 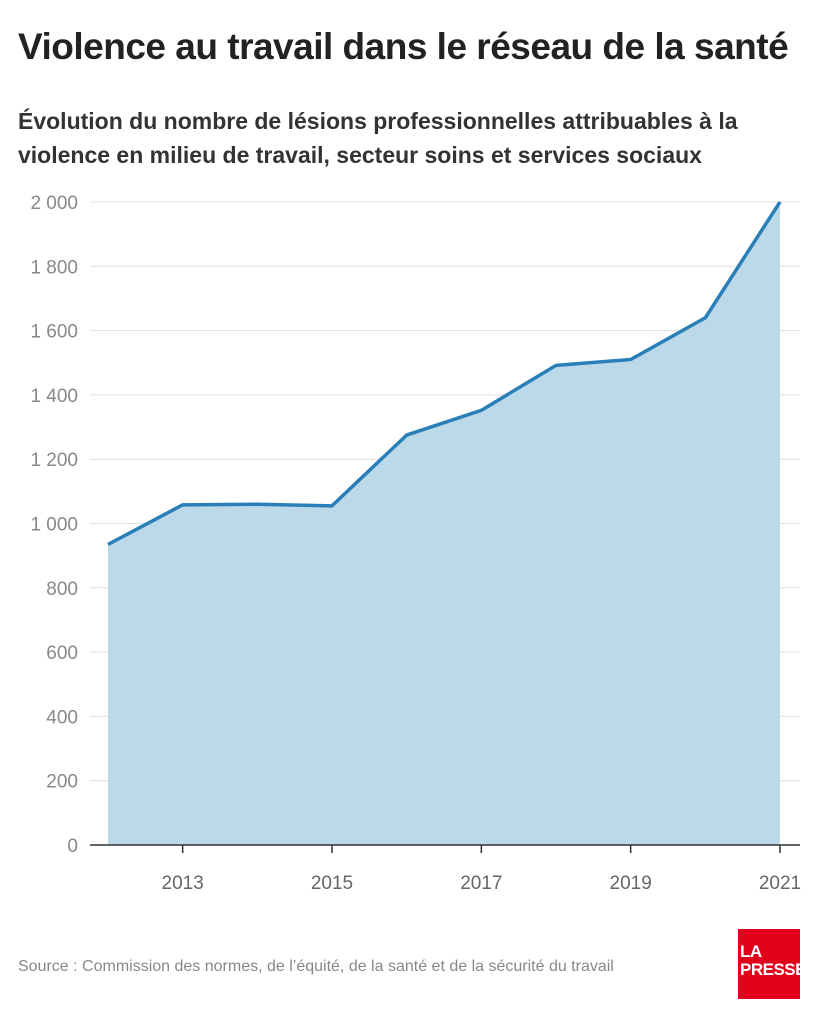 What do you see at coordinates (54, 396) in the screenshot?
I see `y-tick-label: 1 400` at bounding box center [54, 396].